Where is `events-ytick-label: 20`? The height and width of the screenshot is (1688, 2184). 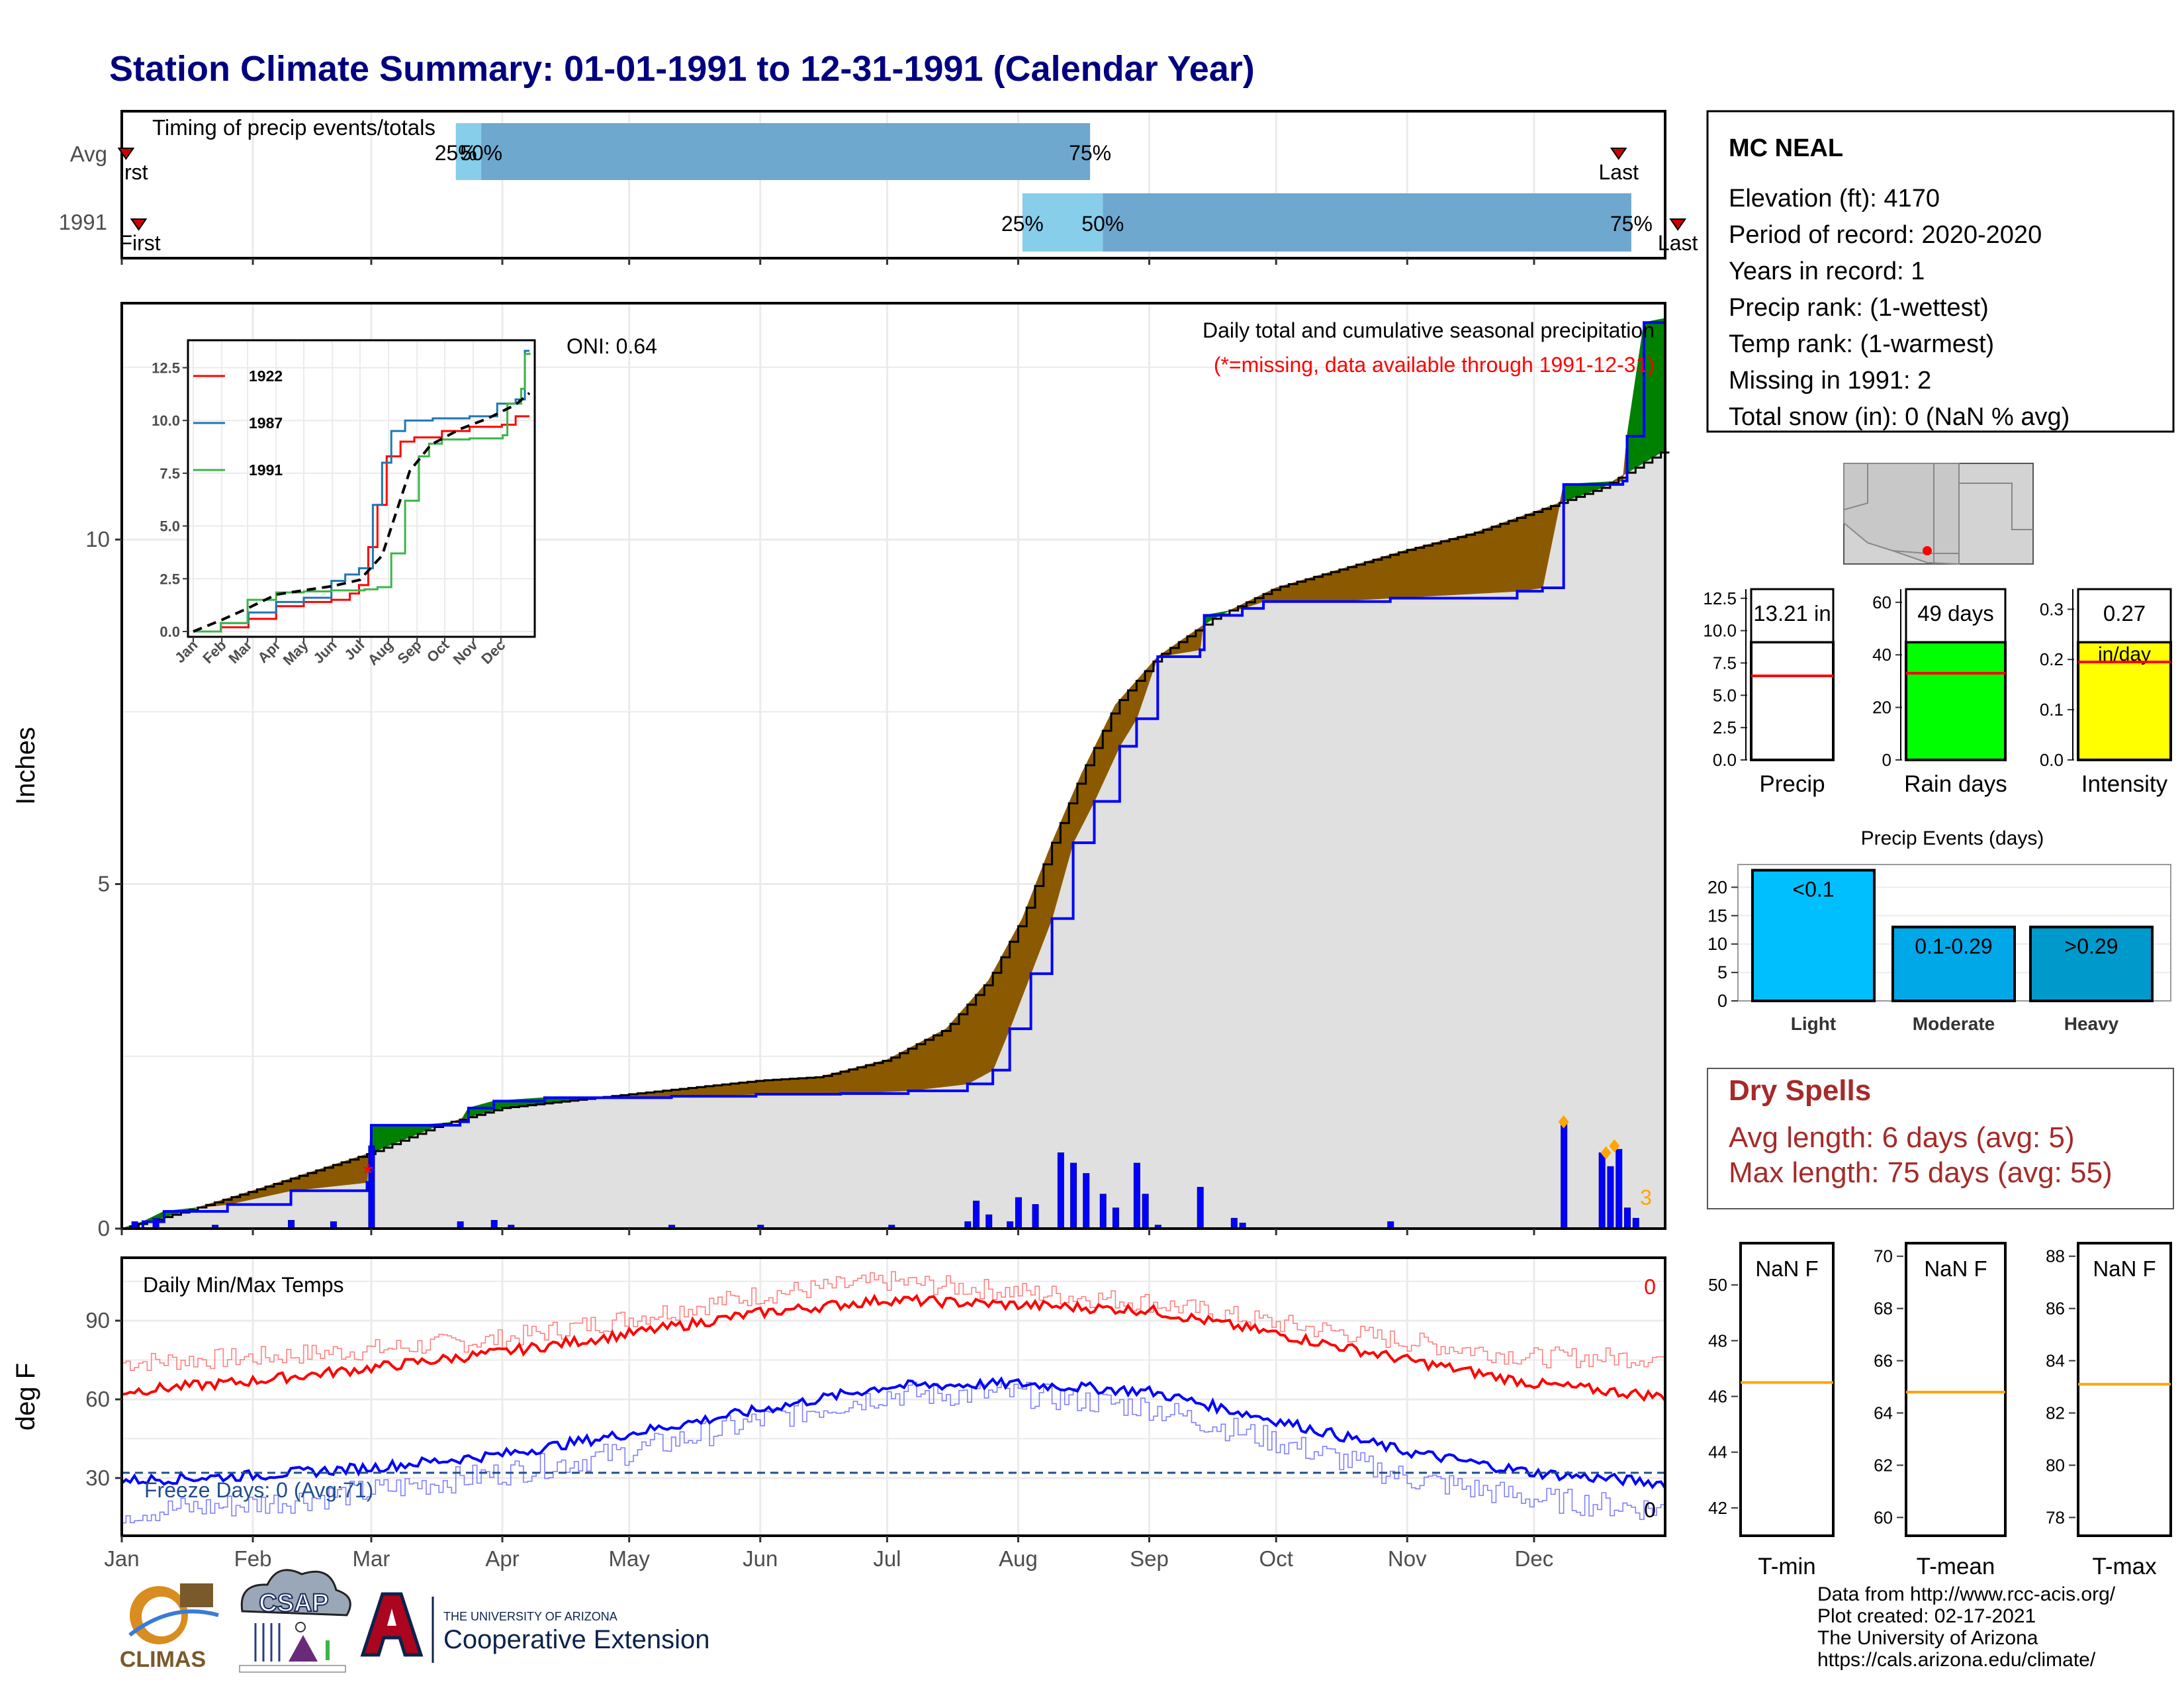
events-ytick-label: 20 is located at coordinates (1717, 887).